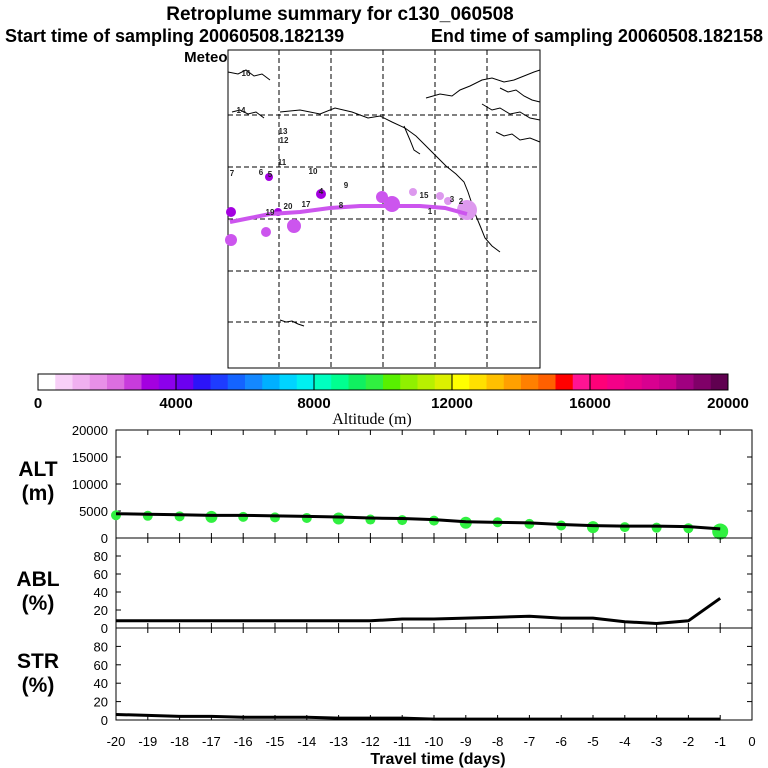  Describe the element at coordinates (370, 741) in the screenshot. I see `x-tick-label: -12` at that location.